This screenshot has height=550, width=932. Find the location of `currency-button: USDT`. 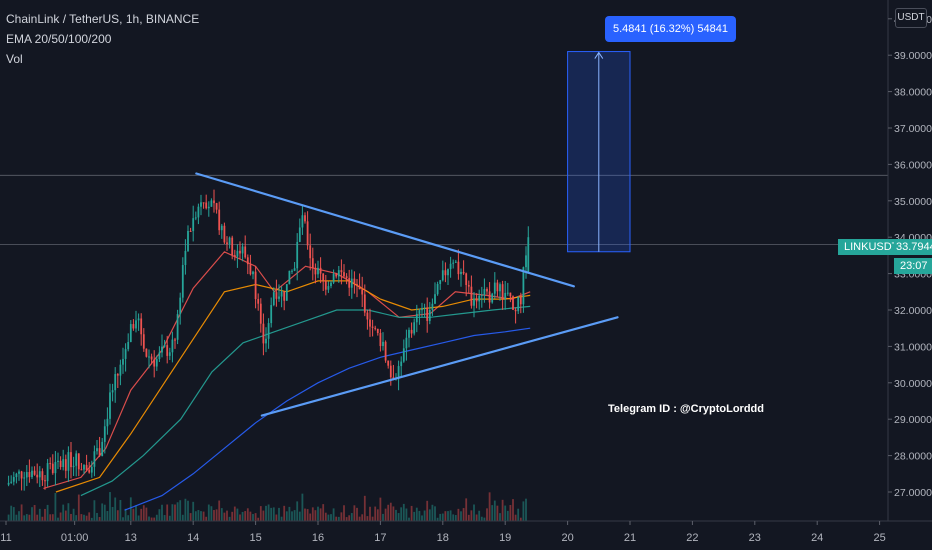

currency-button: USDT is located at coordinates (911, 18).